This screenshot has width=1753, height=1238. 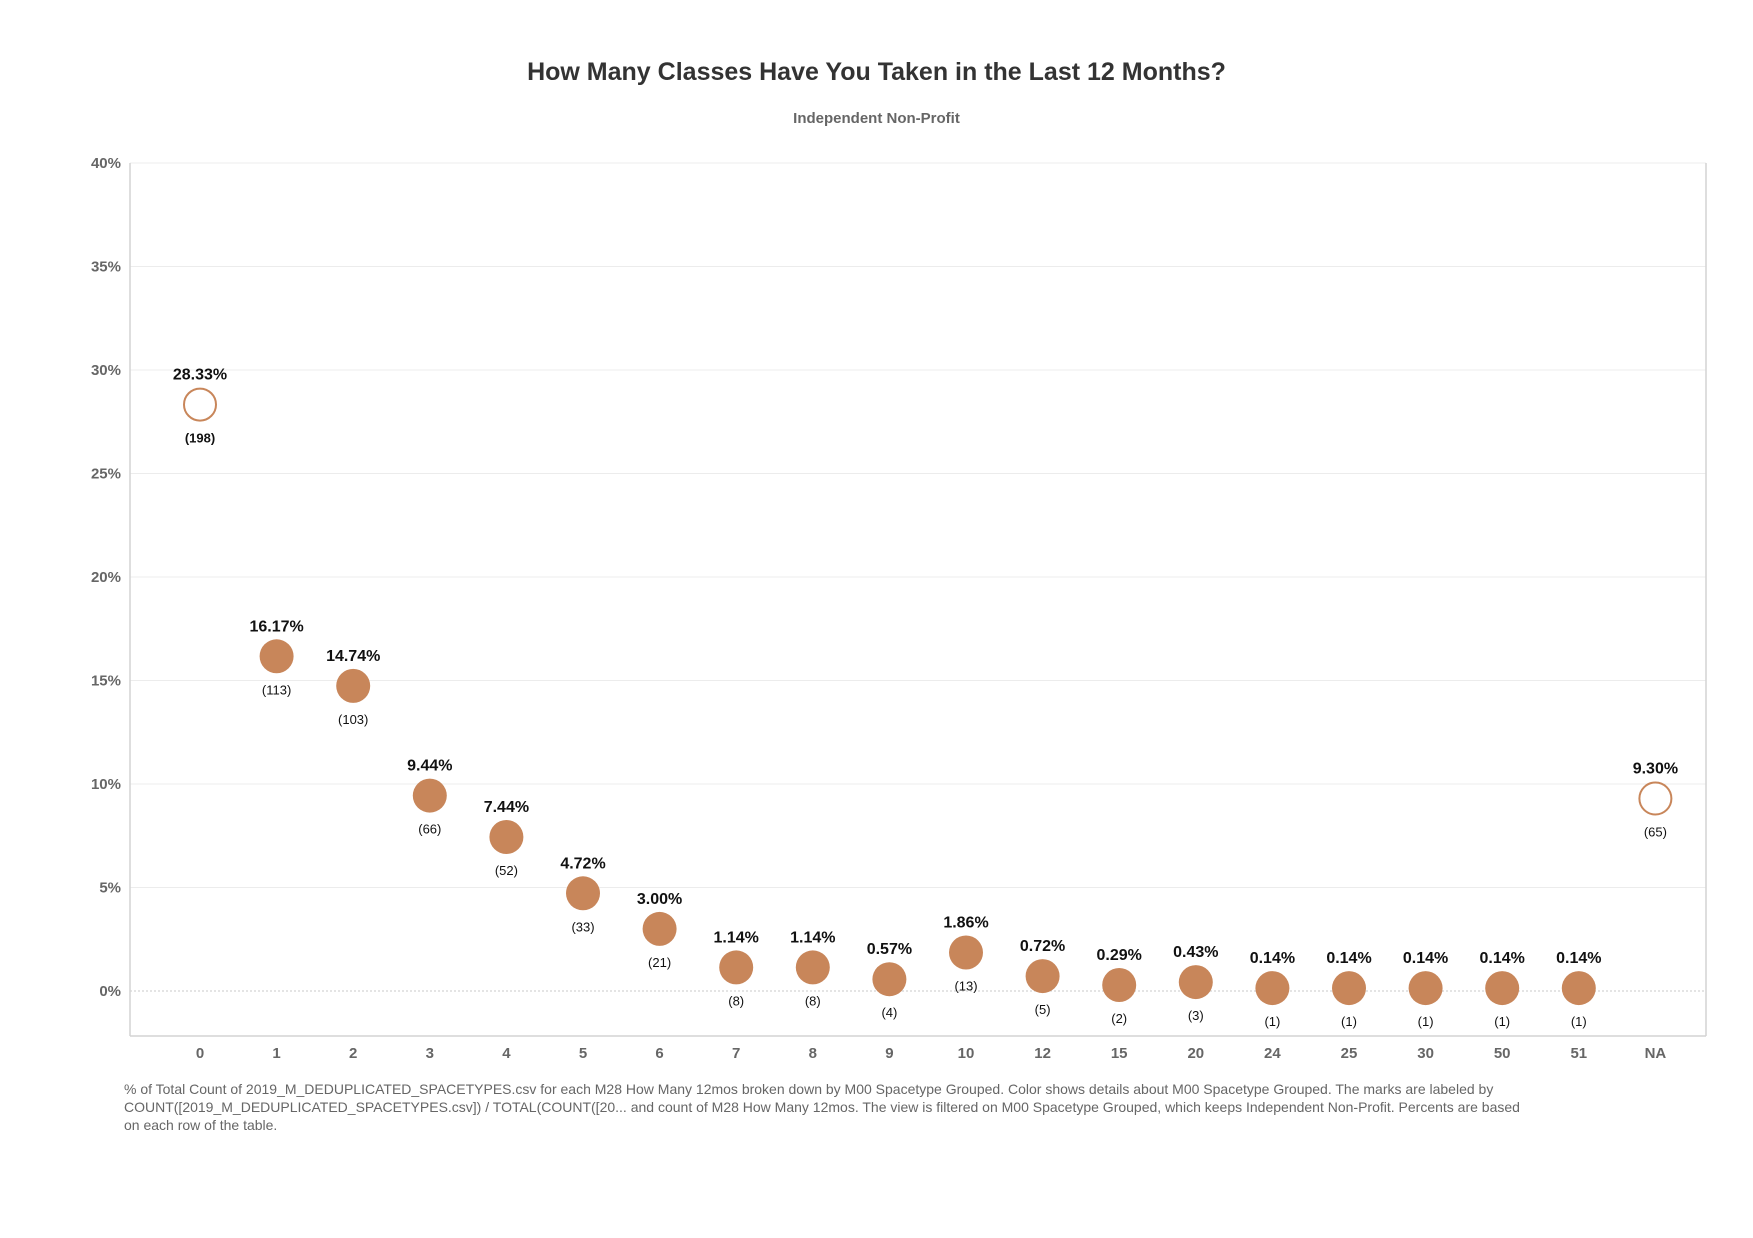 I want to click on percent-label: 16.17%, so click(x=276, y=626).